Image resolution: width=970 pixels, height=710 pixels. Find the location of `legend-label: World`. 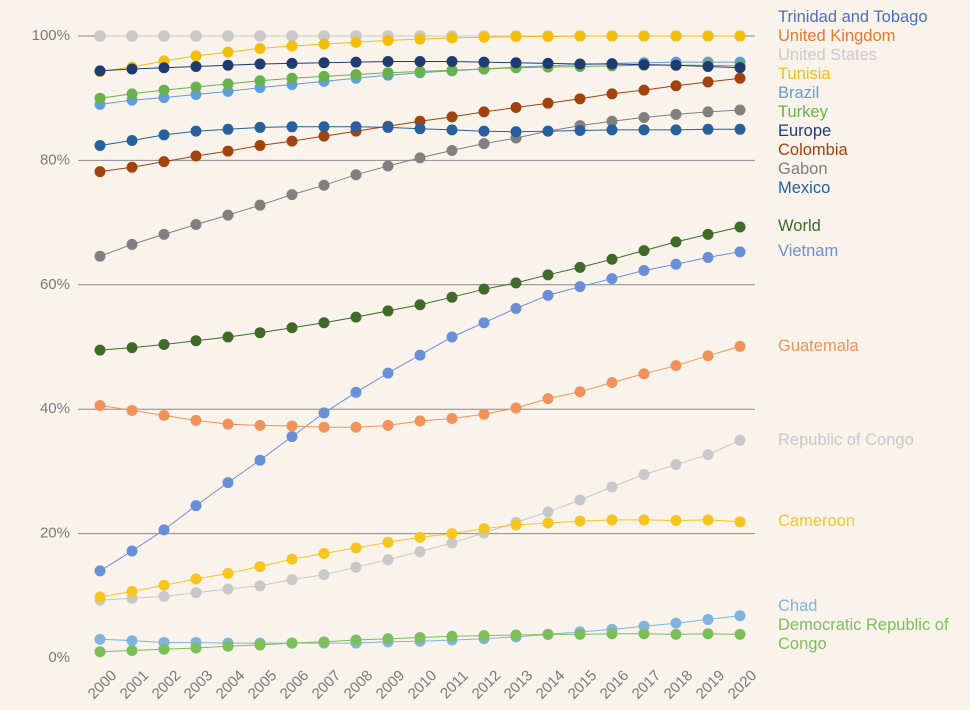

legend-label: World is located at coordinates (799, 226).